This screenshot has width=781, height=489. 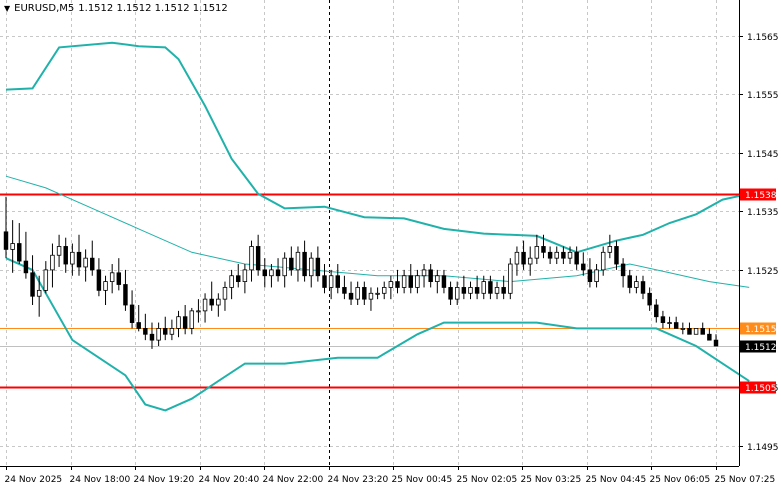 I want to click on x-tick-label: 24 Nov 20:40, so click(x=229, y=480).